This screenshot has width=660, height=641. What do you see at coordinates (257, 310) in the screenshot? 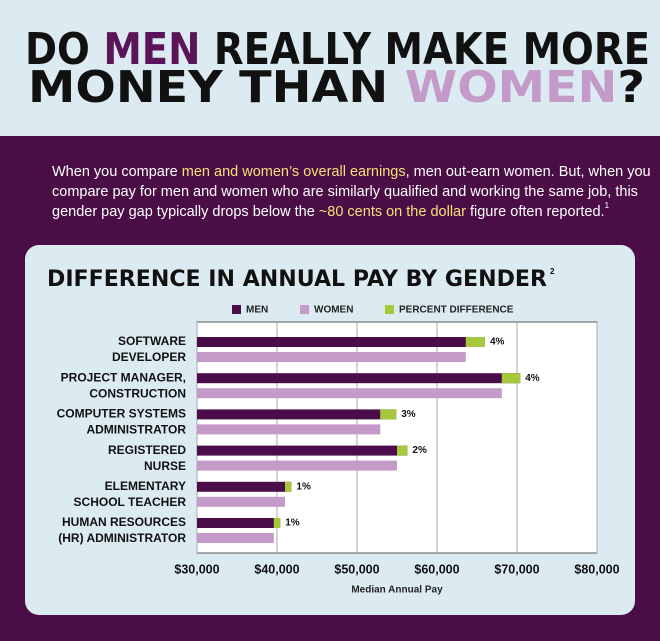
I see `legend-label: MEN` at bounding box center [257, 310].